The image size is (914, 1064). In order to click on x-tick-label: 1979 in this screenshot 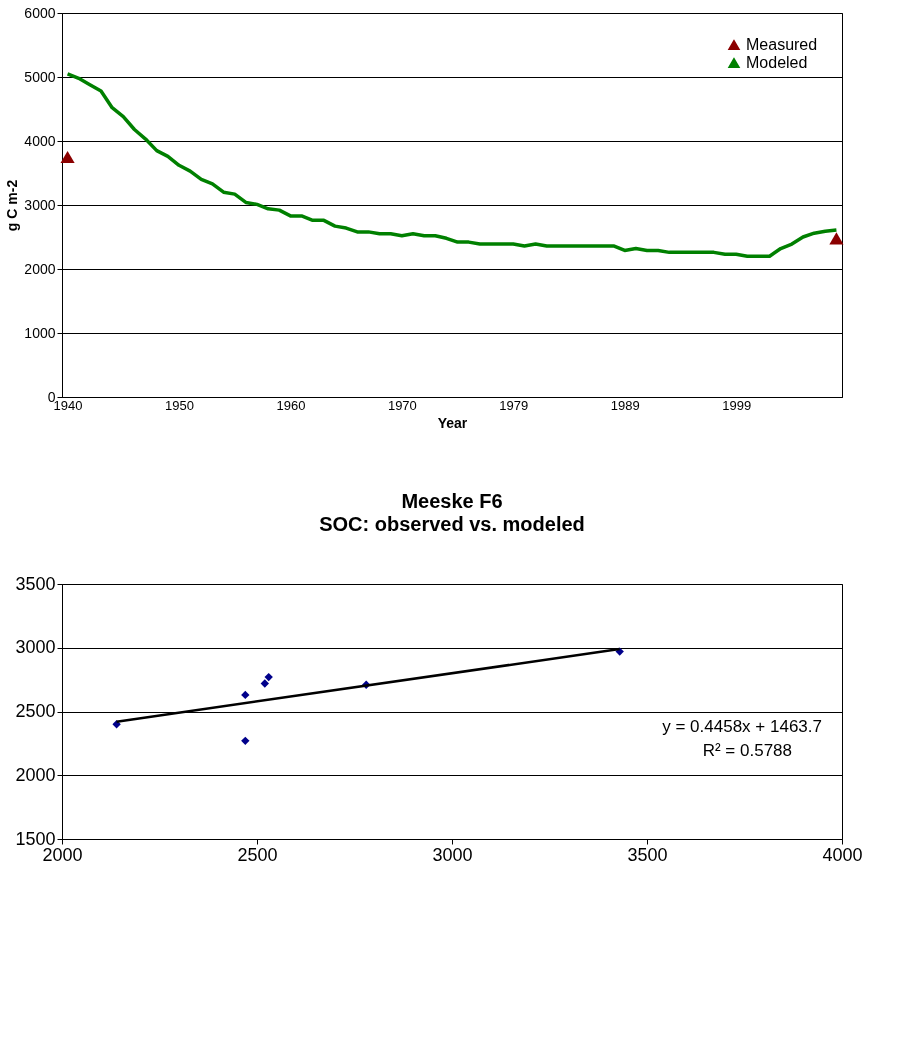, I will do `click(514, 405)`.